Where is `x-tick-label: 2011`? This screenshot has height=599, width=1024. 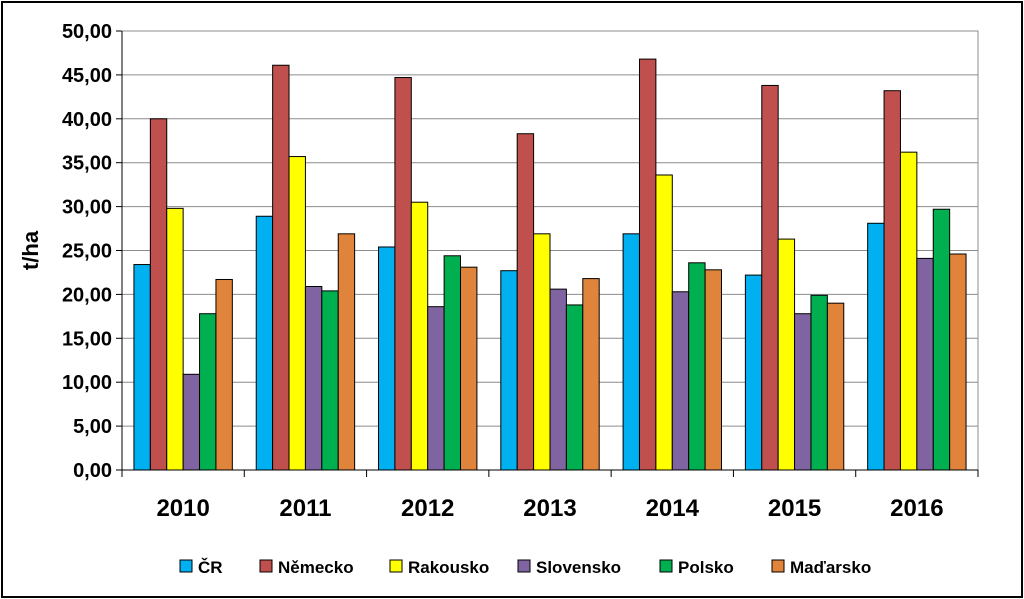 x-tick-label: 2011 is located at coordinates (305, 508).